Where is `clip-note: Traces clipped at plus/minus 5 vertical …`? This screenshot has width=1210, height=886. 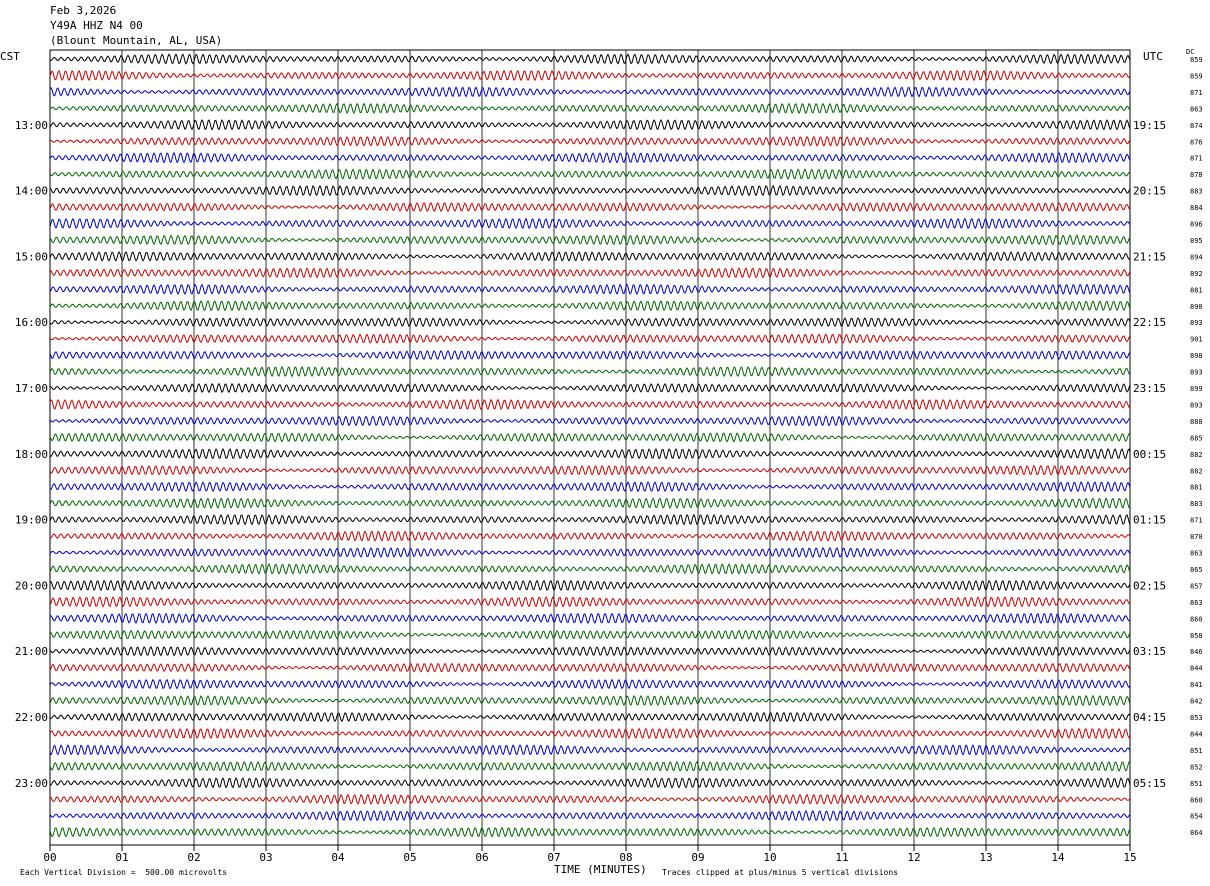 clip-note: Traces clipped at plus/minus 5 vertical … is located at coordinates (780, 872).